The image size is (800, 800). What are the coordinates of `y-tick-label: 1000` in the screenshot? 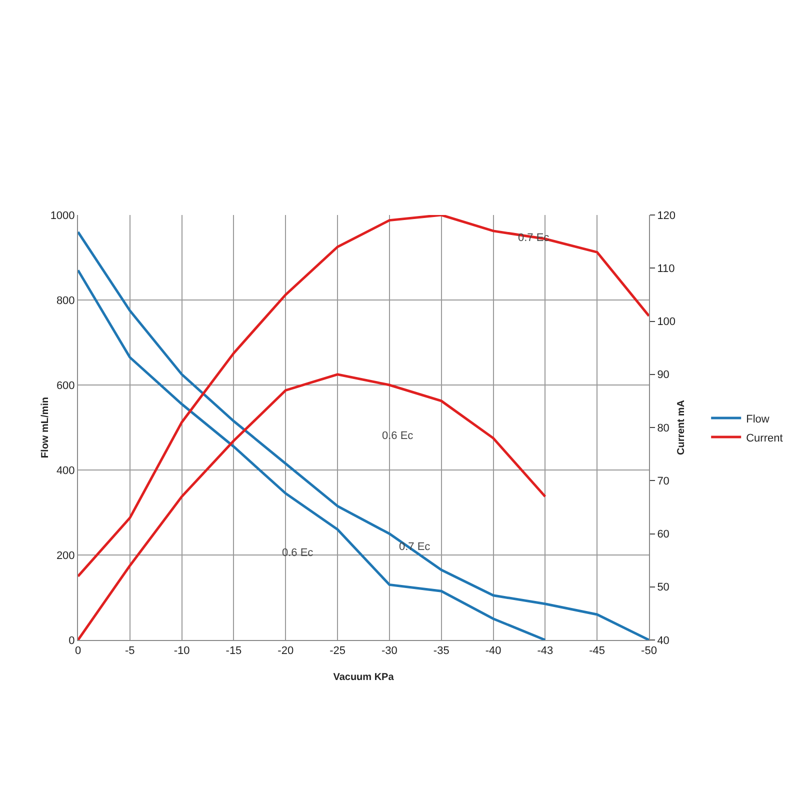 It's located at (62, 216).